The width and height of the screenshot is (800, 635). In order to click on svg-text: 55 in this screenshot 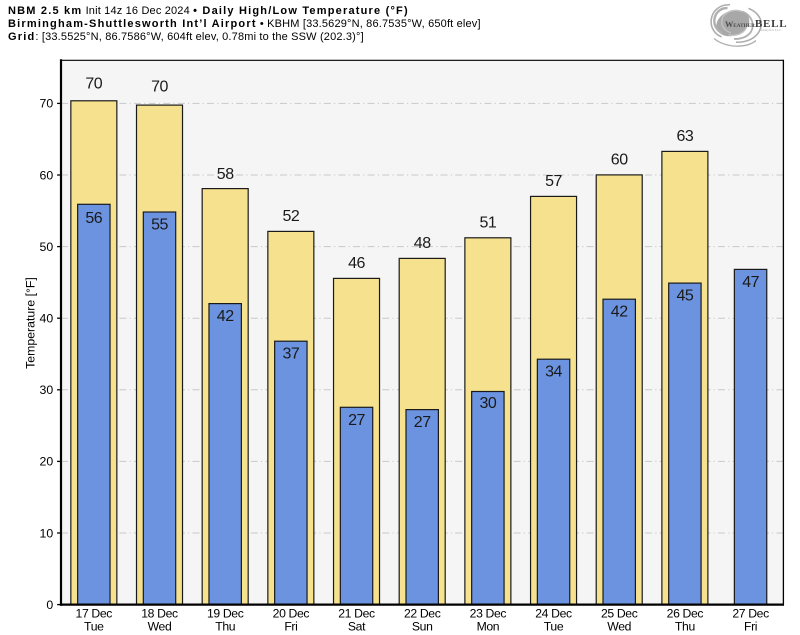, I will do `click(159, 225)`.